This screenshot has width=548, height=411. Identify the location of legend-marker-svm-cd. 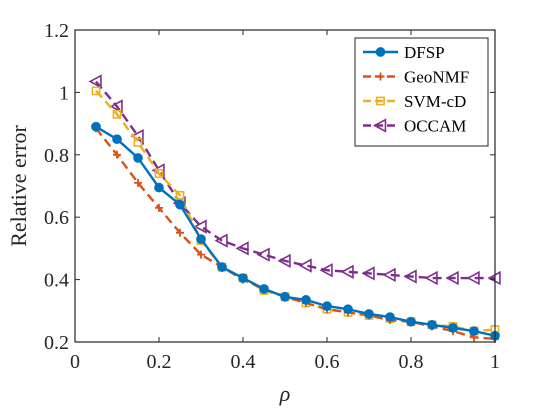
(380, 101).